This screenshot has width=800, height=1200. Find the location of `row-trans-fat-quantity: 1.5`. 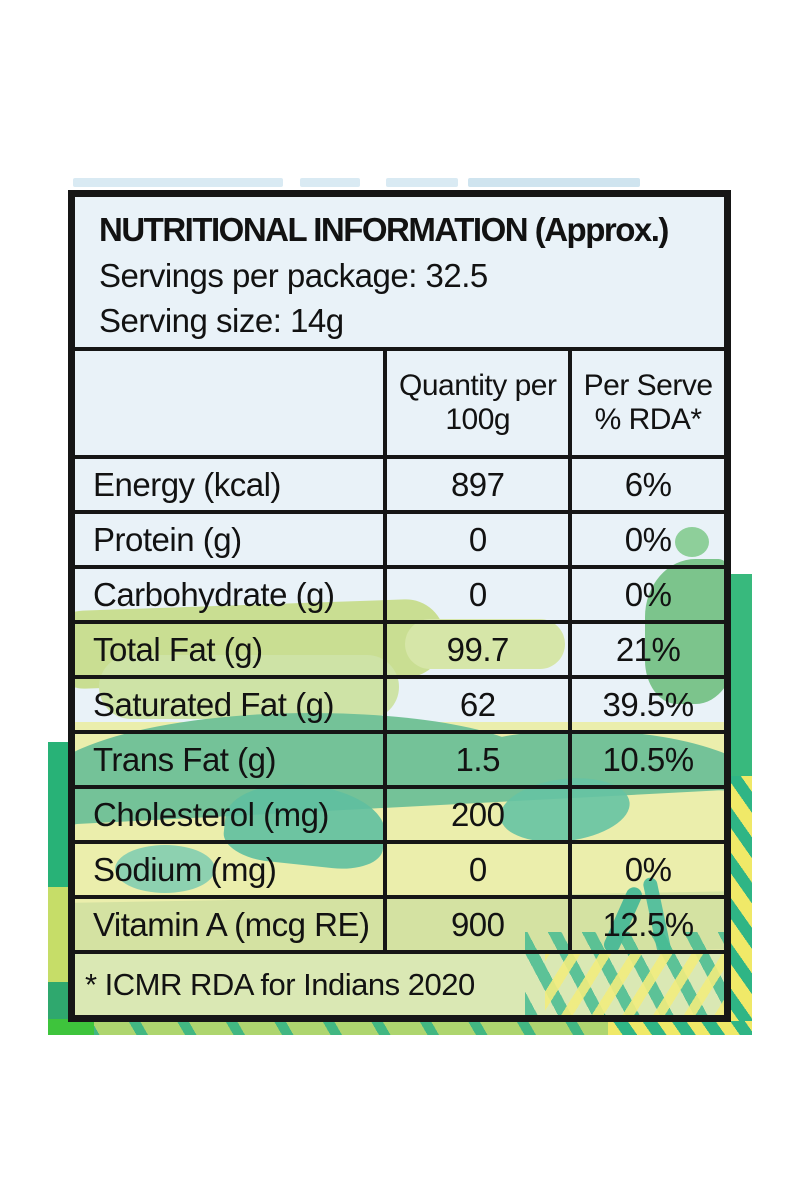

row-trans-fat-quantity: 1.5 is located at coordinates (476, 757).